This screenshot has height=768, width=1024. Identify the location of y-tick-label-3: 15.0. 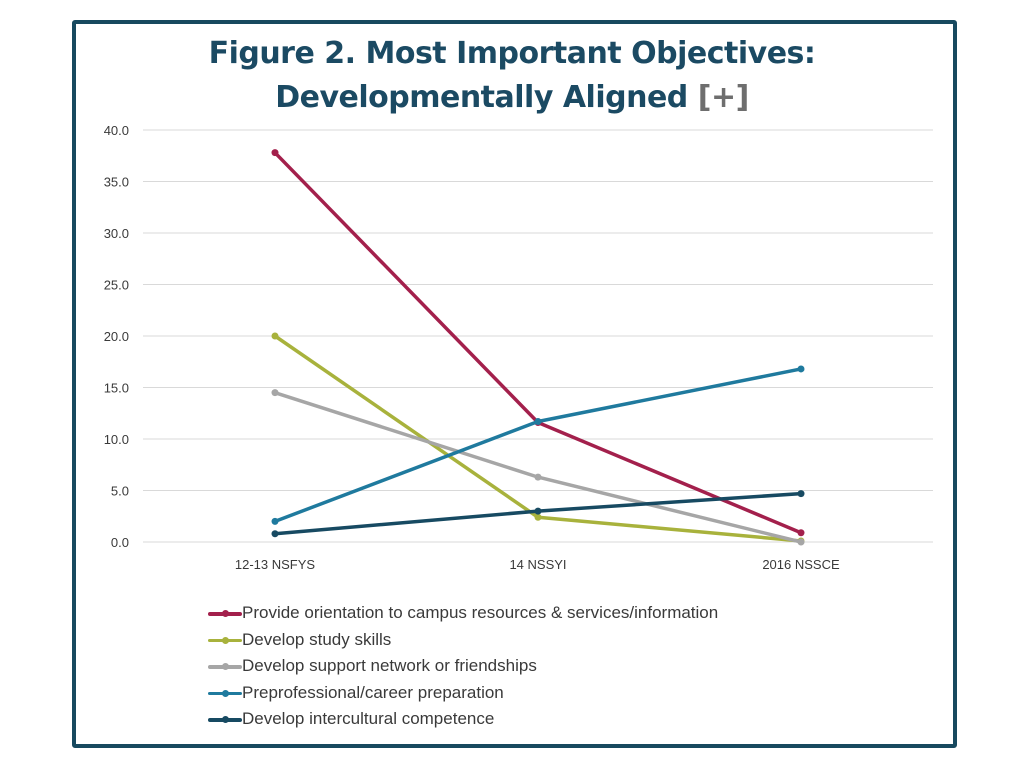
(116, 388).